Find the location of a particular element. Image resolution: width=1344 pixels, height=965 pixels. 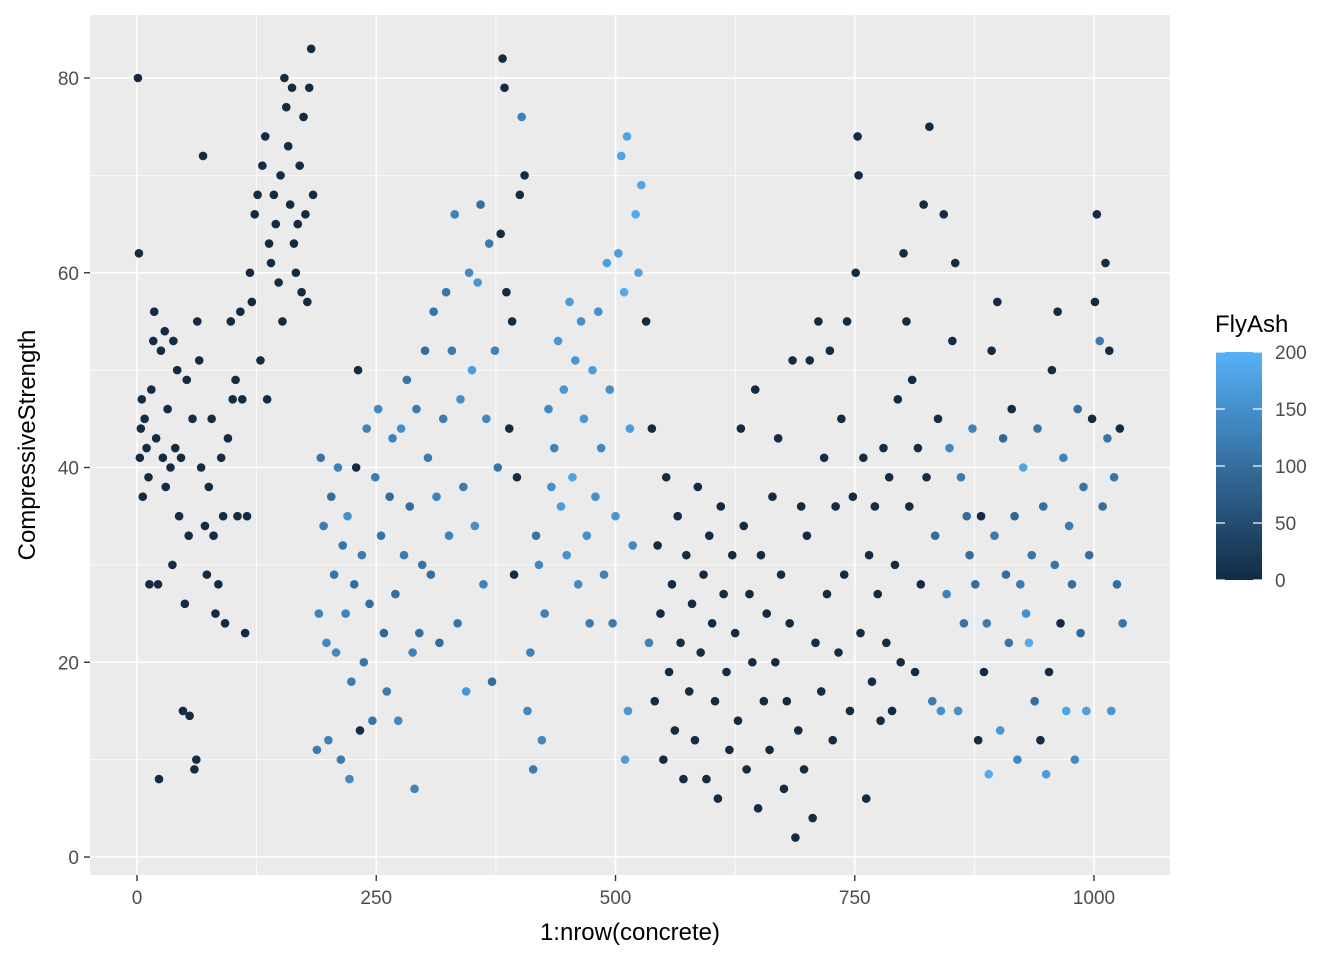

y-tick-label: 60 is located at coordinates (68, 274).